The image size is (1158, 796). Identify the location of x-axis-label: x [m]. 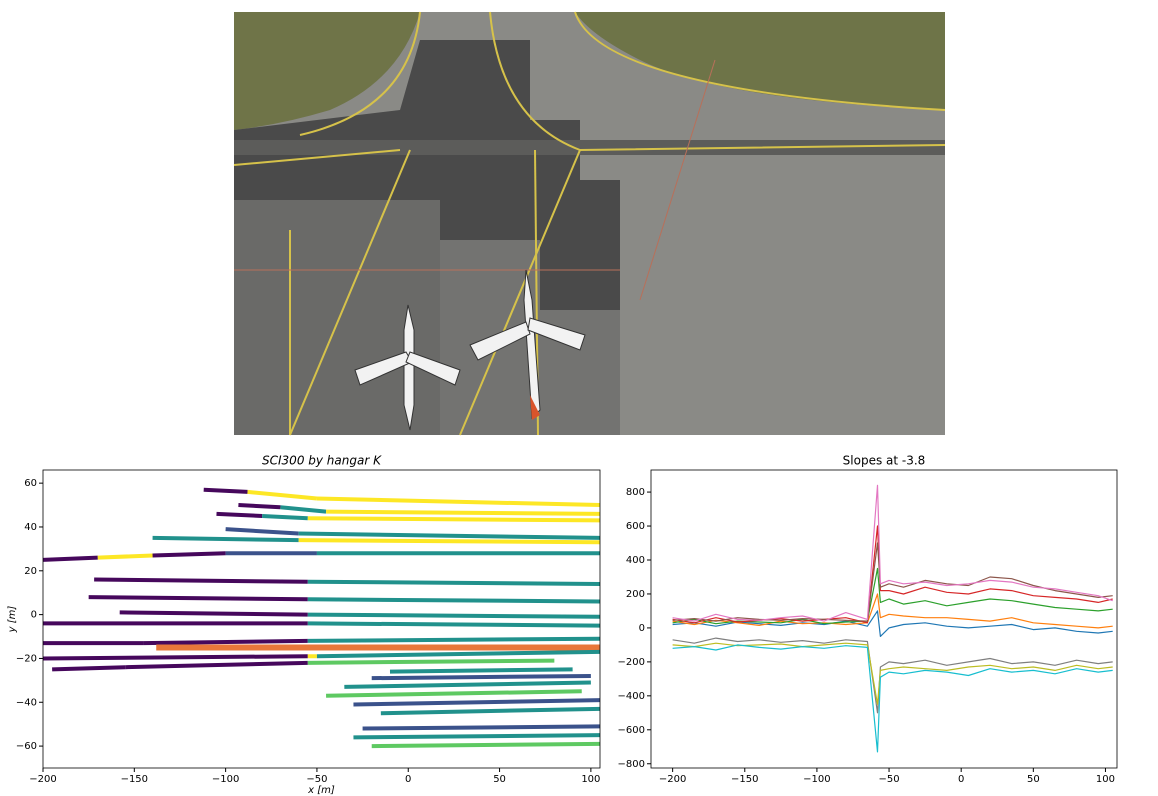
(321, 790).